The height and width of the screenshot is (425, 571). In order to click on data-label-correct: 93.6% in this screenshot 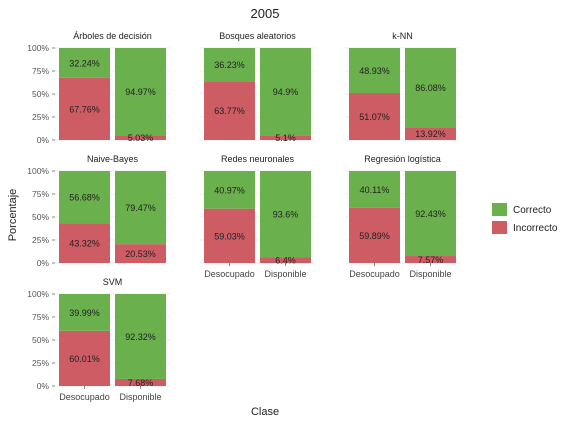, I will do `click(286, 215)`.